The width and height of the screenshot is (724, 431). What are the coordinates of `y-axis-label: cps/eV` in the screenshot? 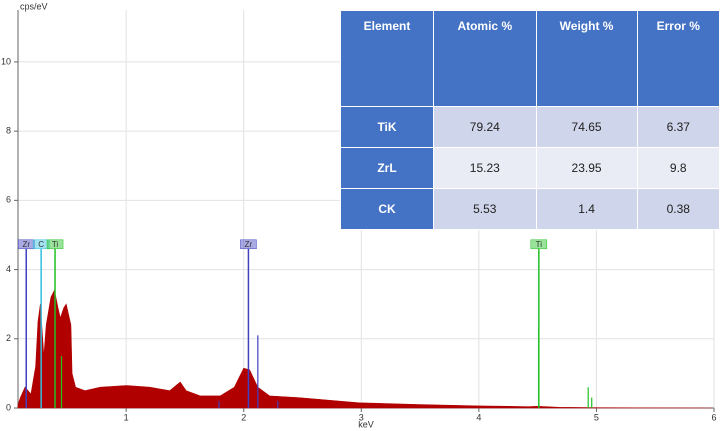 It's located at (34, 6).